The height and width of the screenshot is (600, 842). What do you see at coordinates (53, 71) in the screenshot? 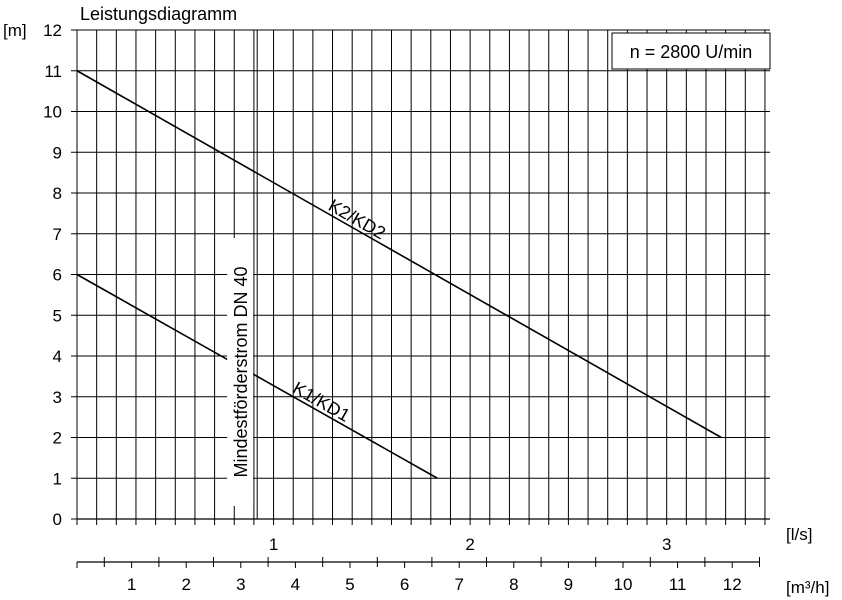
I see `y-tick-label: 11` at bounding box center [53, 71].